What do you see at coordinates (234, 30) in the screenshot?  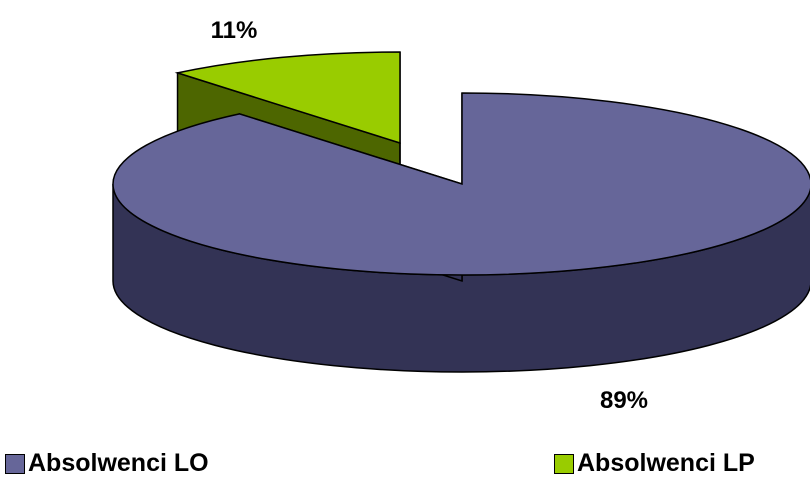 I see `slice-label-lp: 11%` at bounding box center [234, 30].